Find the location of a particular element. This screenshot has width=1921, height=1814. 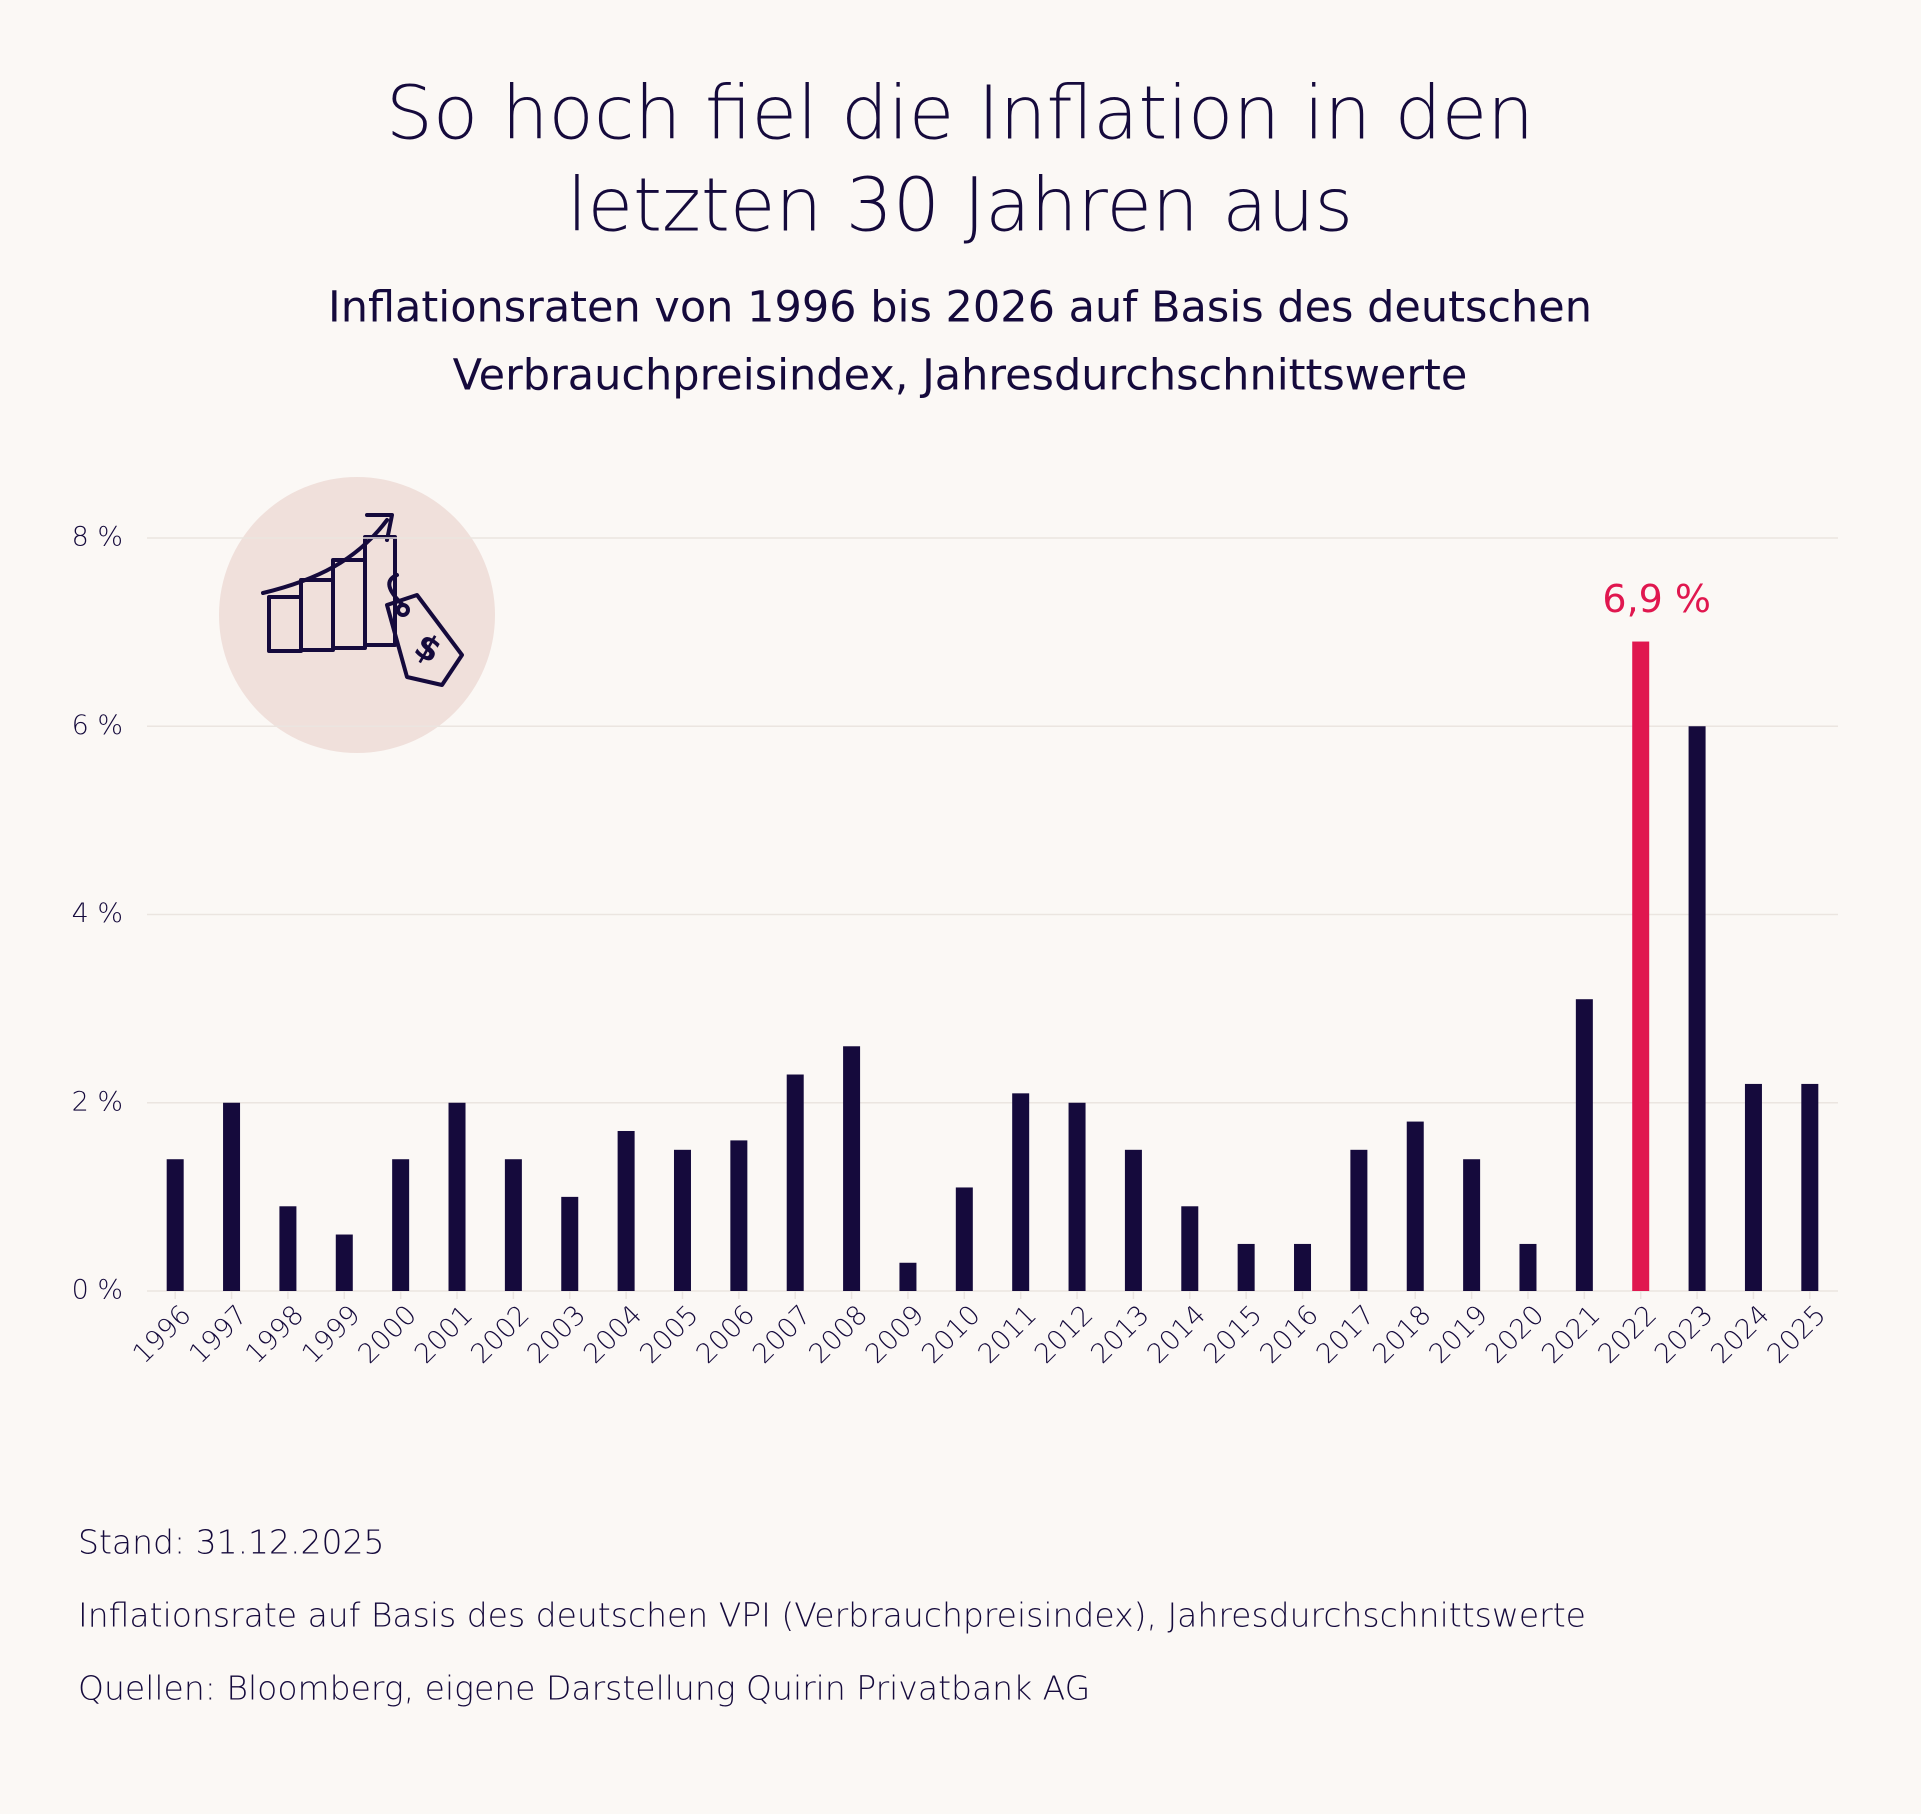

x-tick-label: 2021 is located at coordinates (1571, 1334).